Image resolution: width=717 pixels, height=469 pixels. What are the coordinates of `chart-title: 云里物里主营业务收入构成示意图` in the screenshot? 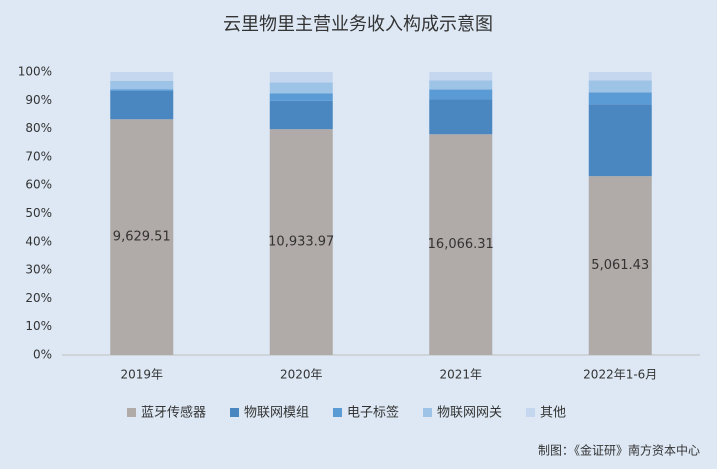 It's located at (358, 24).